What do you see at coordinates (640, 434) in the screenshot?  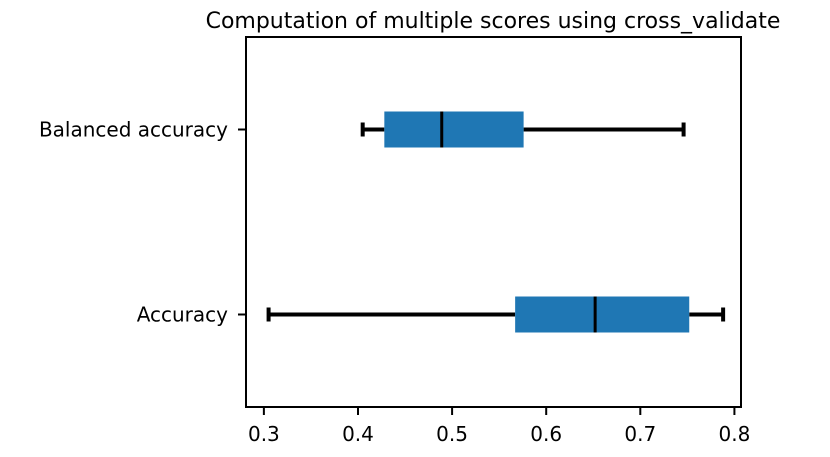 I see `x-tick-label: 0.7` at bounding box center [640, 434].